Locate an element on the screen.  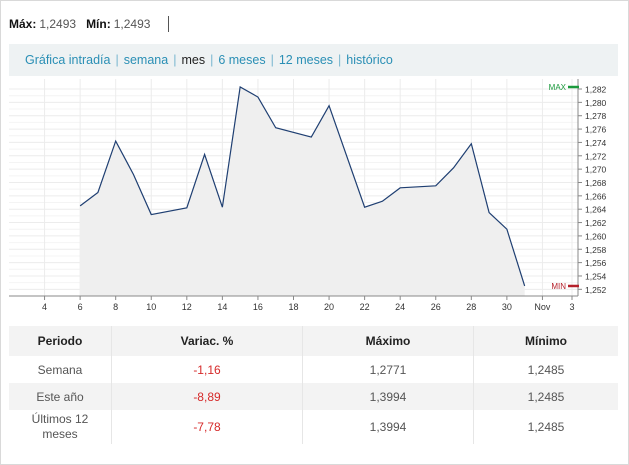
max-min-markers: MAX MIN is located at coordinates (564, 187).